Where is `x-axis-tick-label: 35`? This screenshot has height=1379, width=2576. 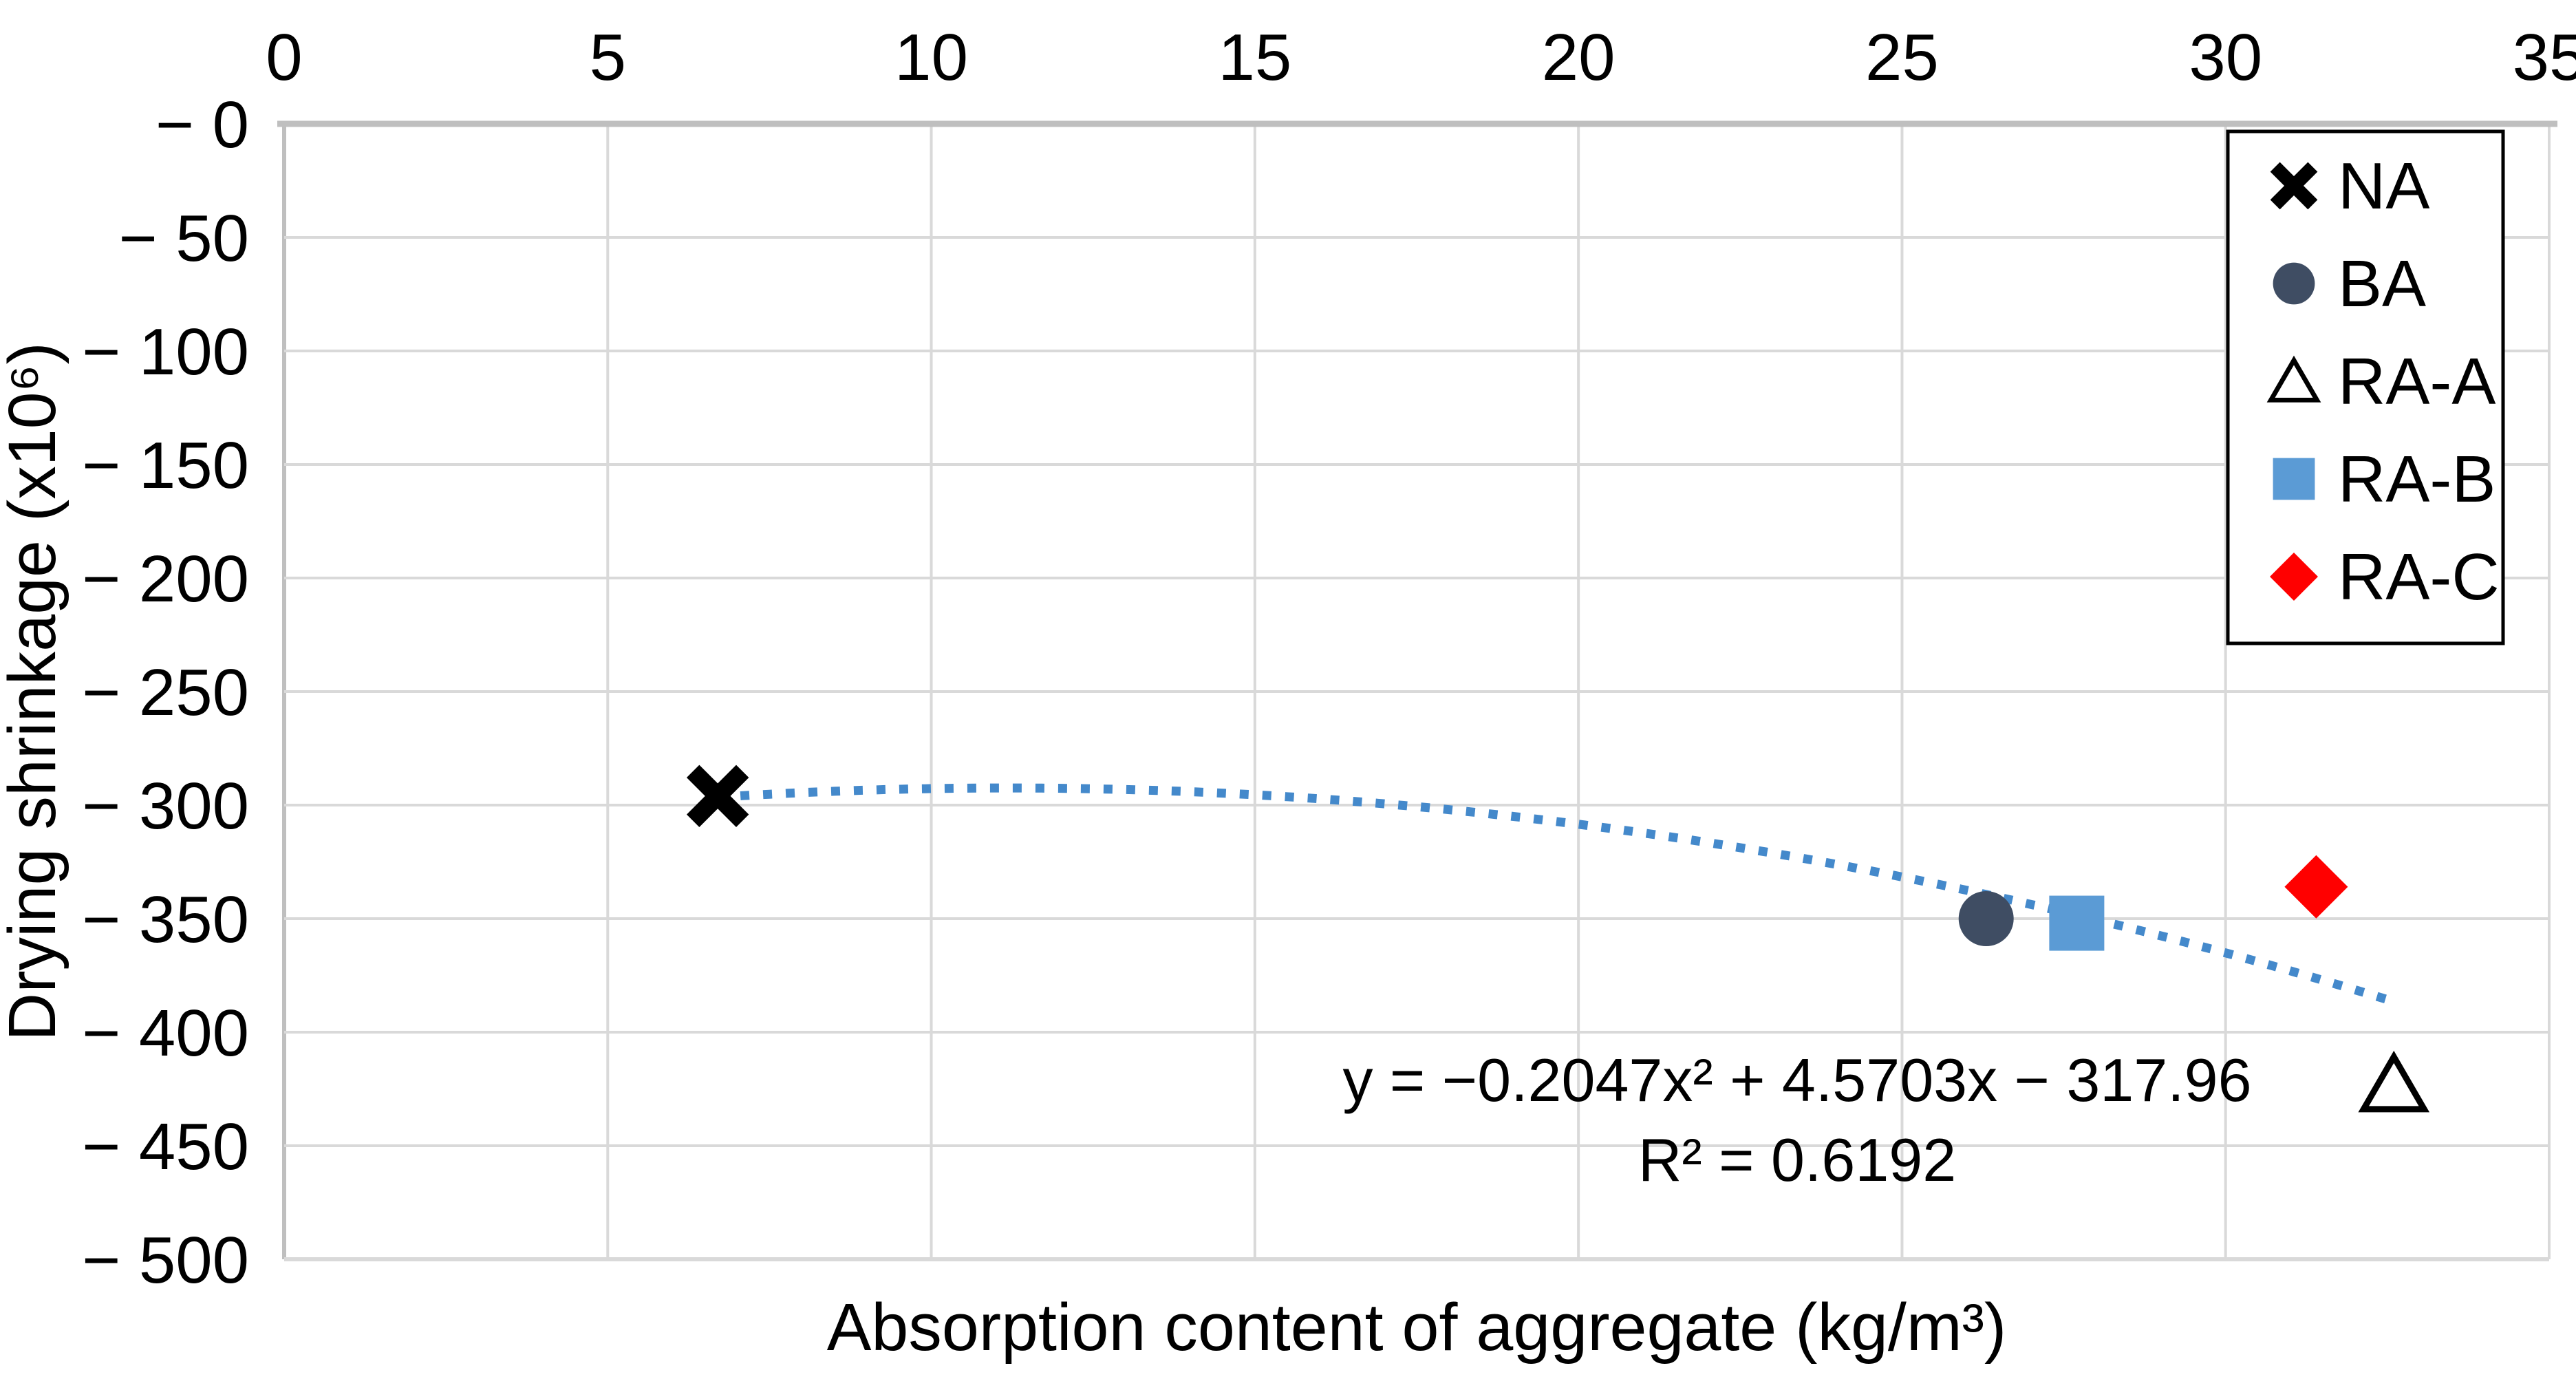
x-axis-tick-label: 35 is located at coordinates (2544, 57).